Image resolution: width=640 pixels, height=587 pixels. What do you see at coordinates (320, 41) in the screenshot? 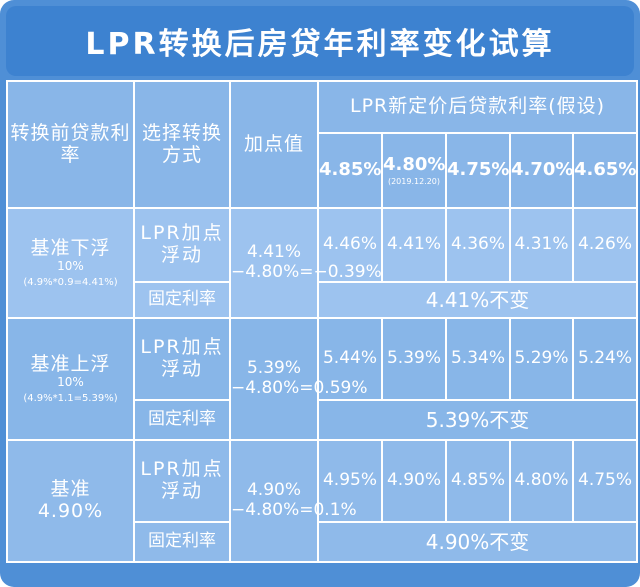
I see `table-title: LPR转换后房贷年利率变化试算` at bounding box center [320, 41].